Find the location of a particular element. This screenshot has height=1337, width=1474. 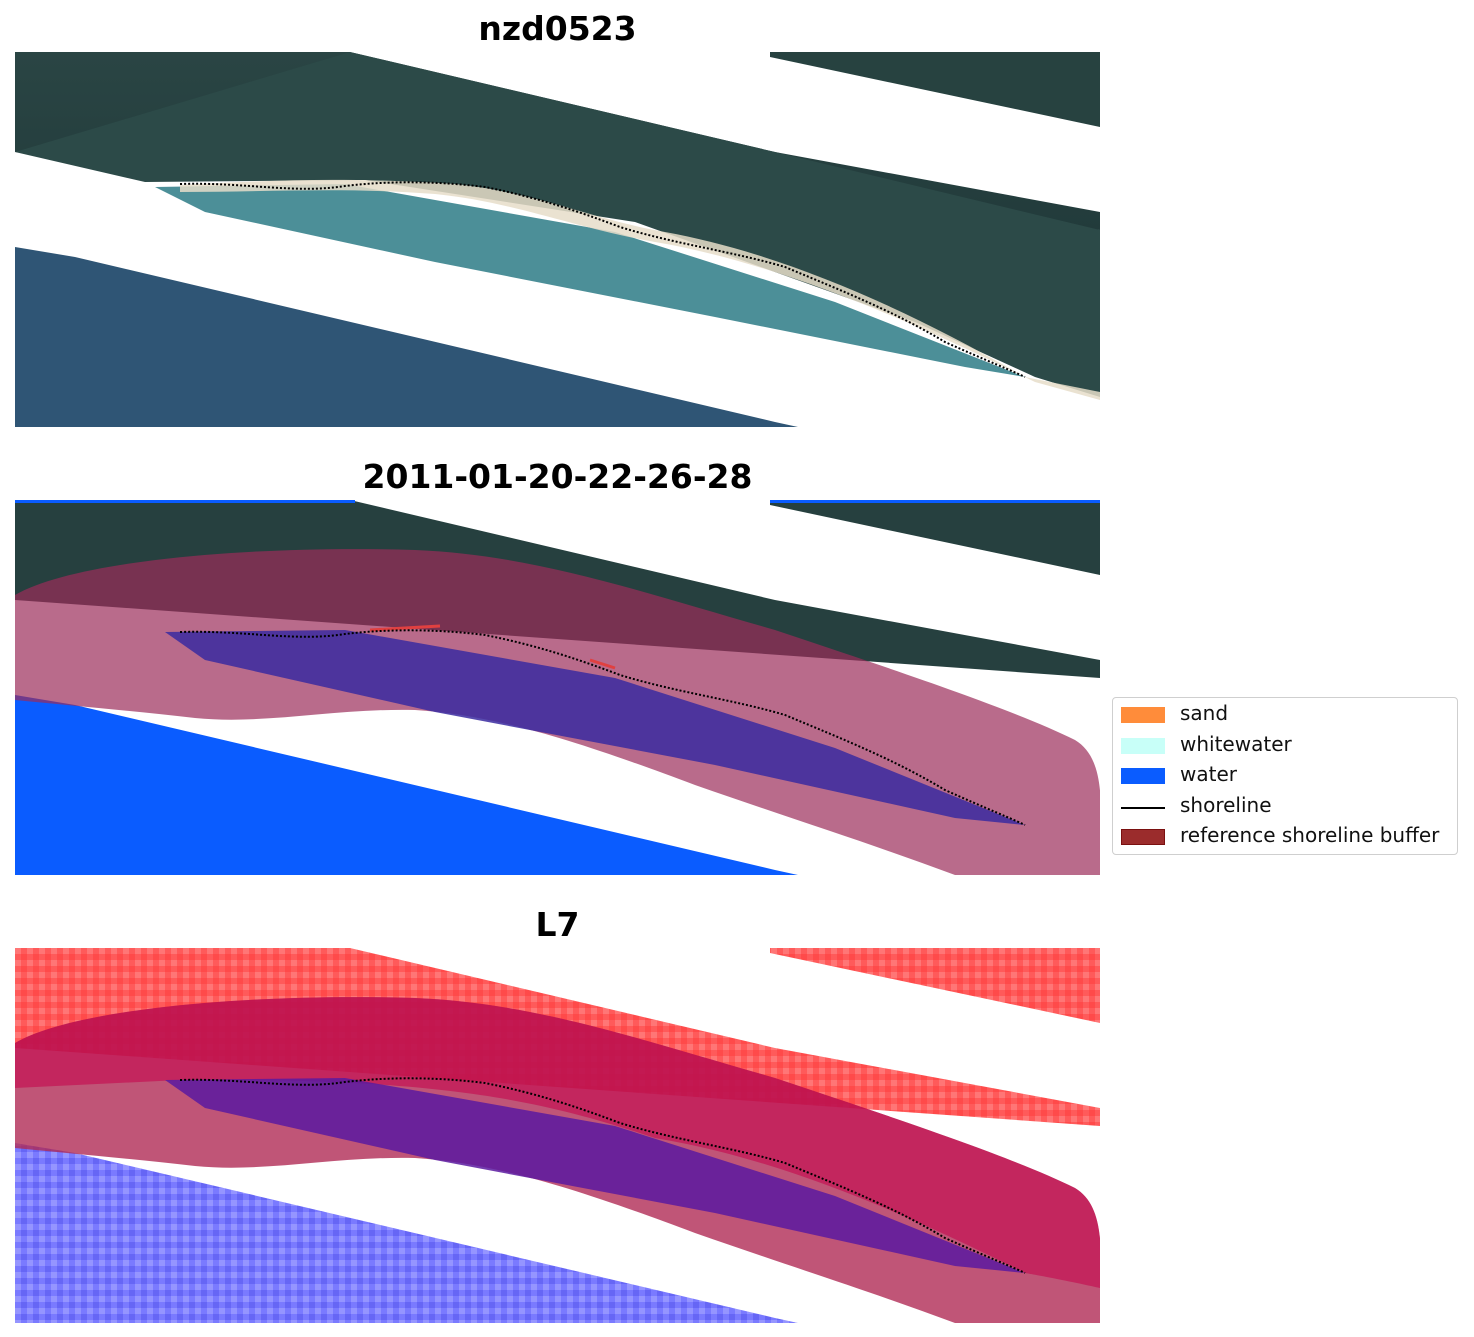

water-class-in-buffer is located at coordinates (595, 727).